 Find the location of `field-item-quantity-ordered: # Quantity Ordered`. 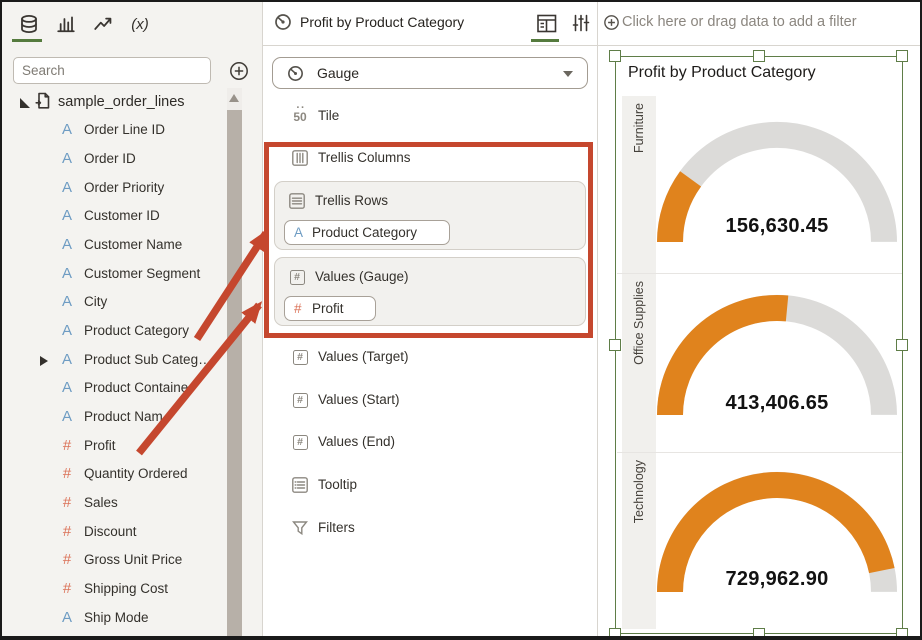

field-item-quantity-ordered: # Quantity Ordered is located at coordinates (114, 474).